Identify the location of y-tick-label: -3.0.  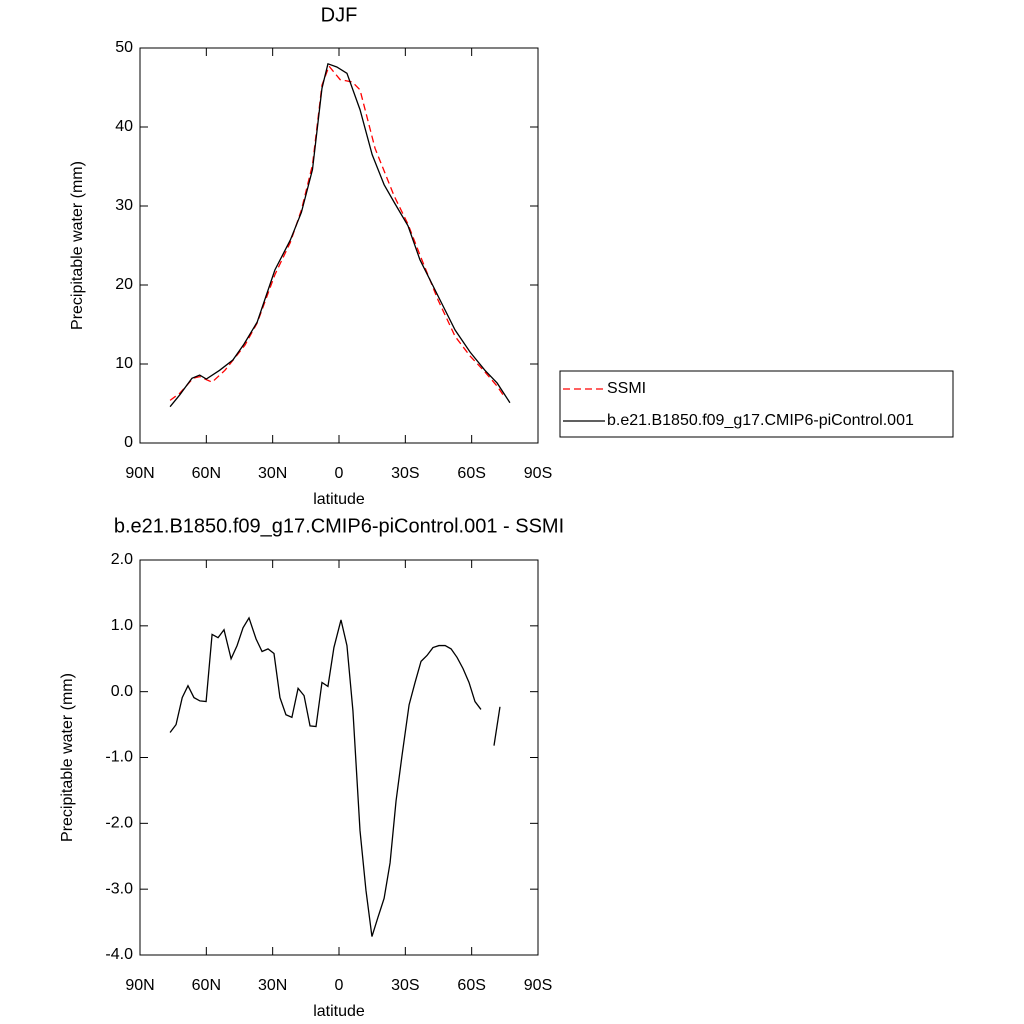
(119, 888).